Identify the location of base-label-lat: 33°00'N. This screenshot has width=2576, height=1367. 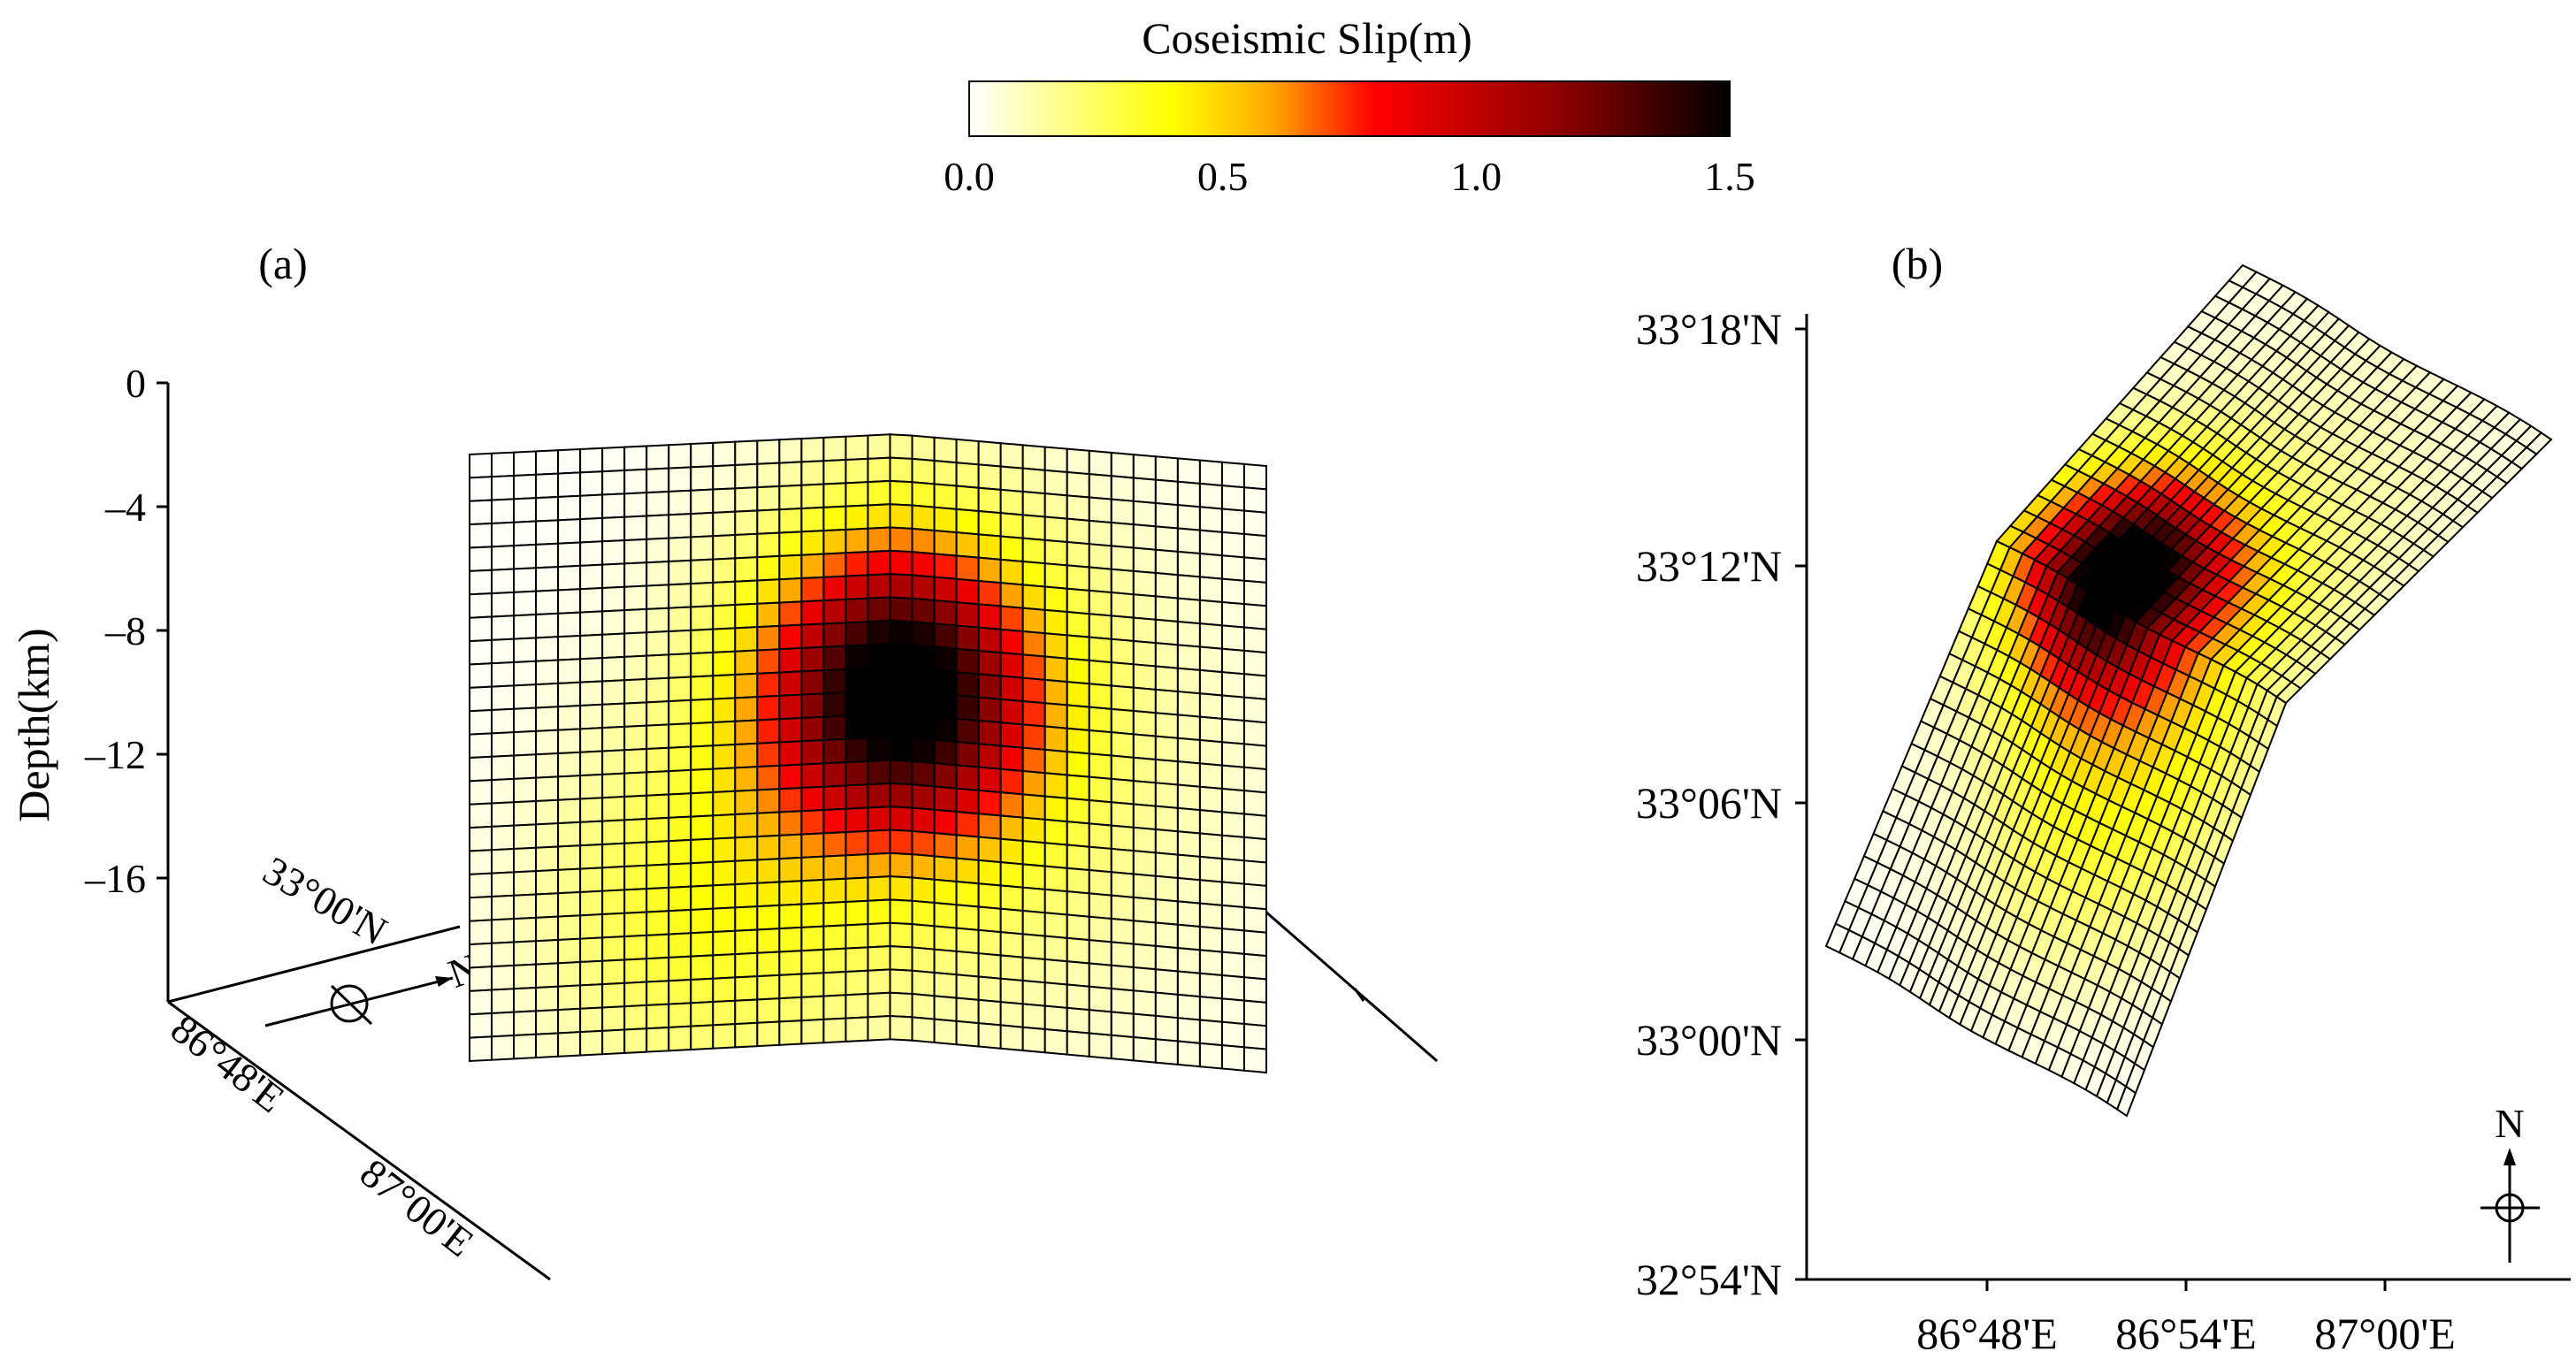
(325, 901).